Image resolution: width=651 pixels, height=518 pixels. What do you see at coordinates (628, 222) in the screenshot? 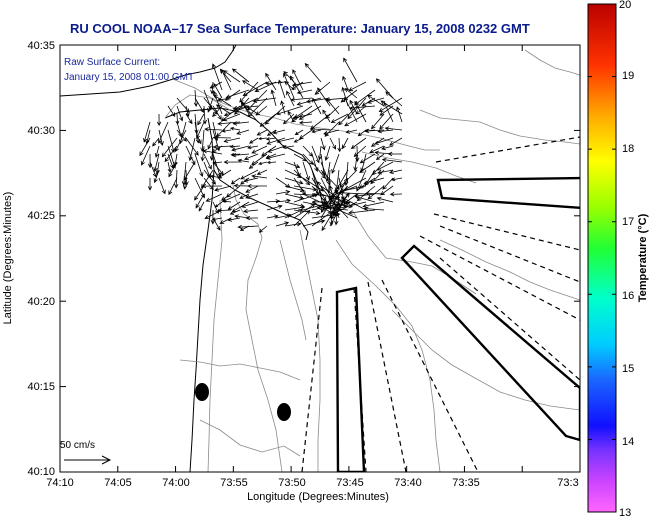
I see `colorbar-tick-label: 17` at bounding box center [628, 222].